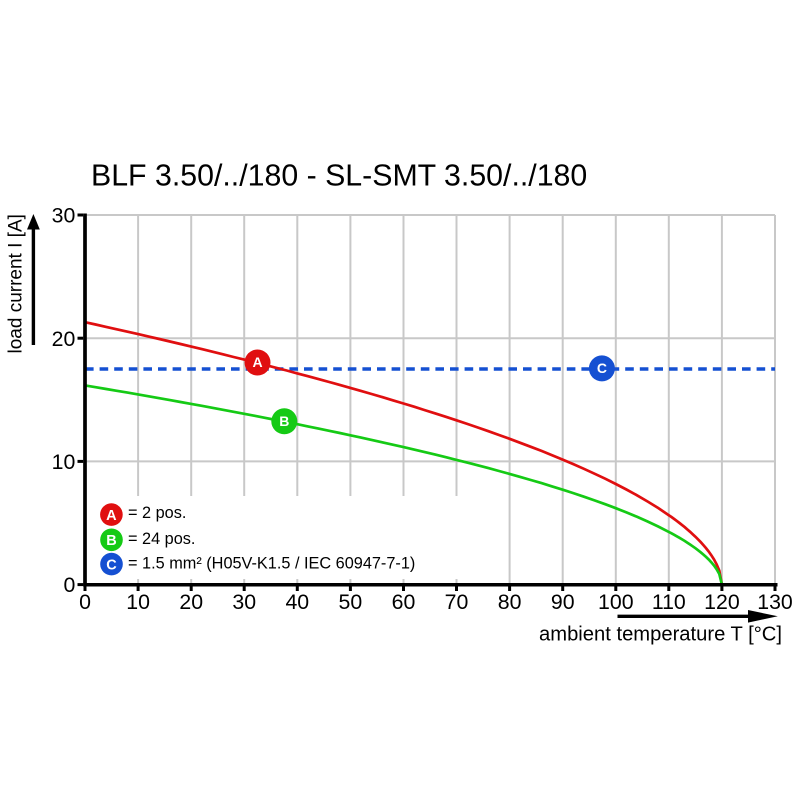 This screenshot has width=800, height=800. What do you see at coordinates (722, 602) in the screenshot?
I see `svg-text: 120` at bounding box center [722, 602].